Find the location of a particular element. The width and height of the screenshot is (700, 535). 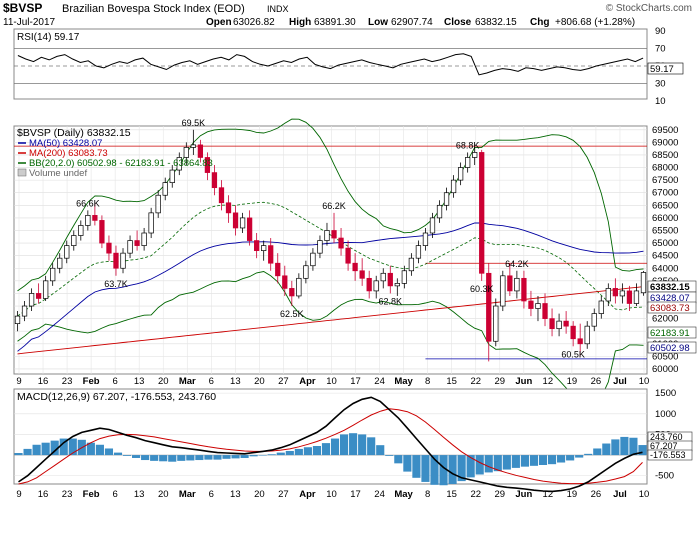

rsi-y-tick: 70 is located at coordinates (660, 49).